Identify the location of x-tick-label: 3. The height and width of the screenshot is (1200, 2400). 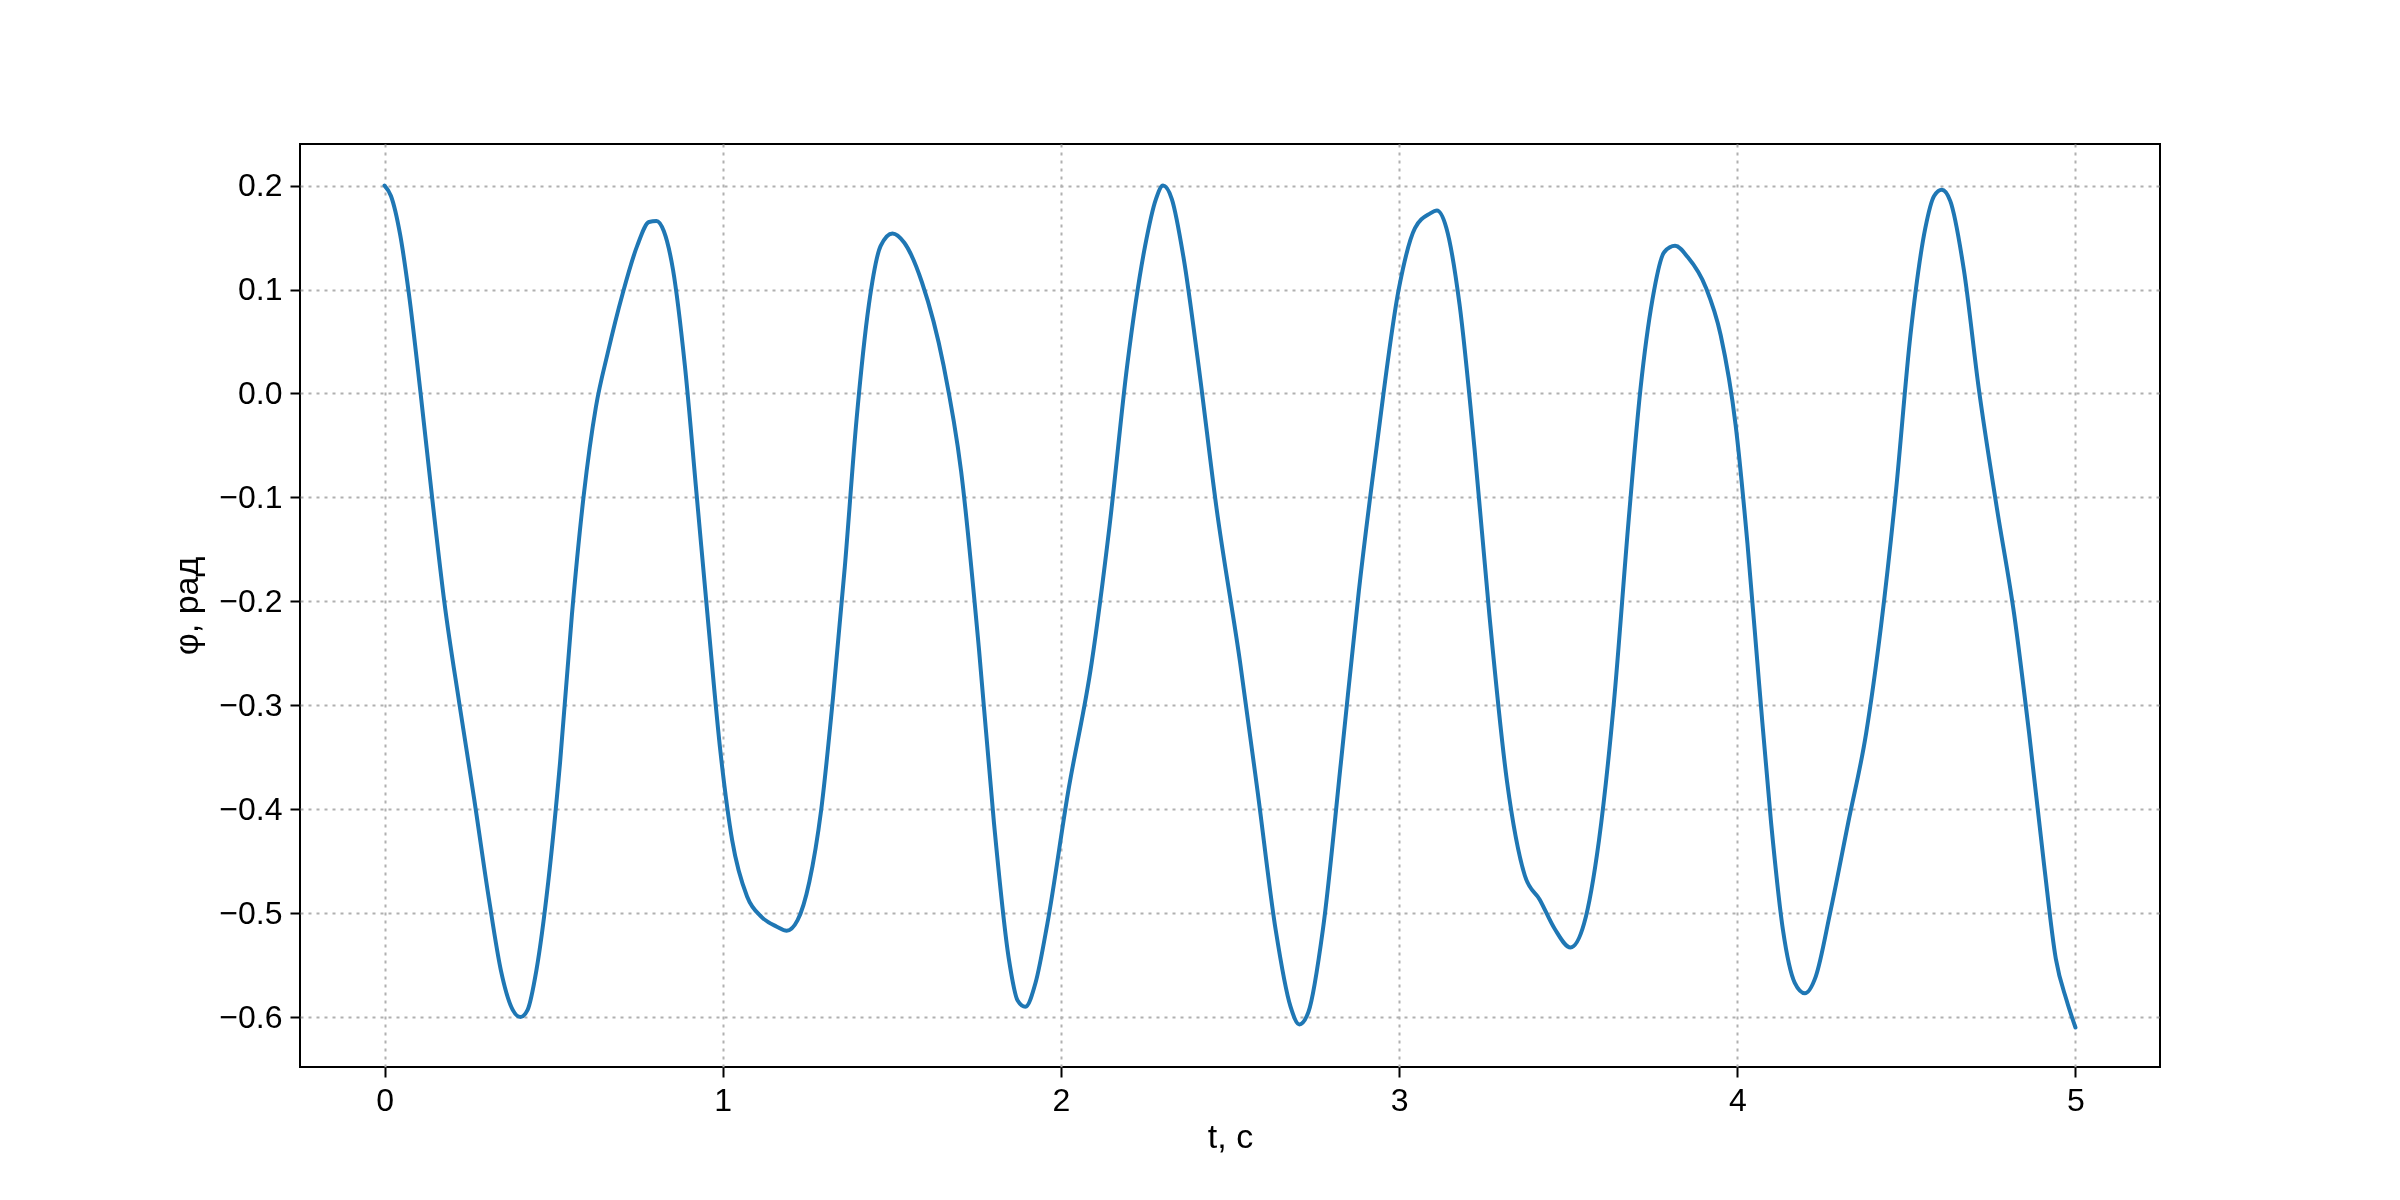
(1399, 1099).